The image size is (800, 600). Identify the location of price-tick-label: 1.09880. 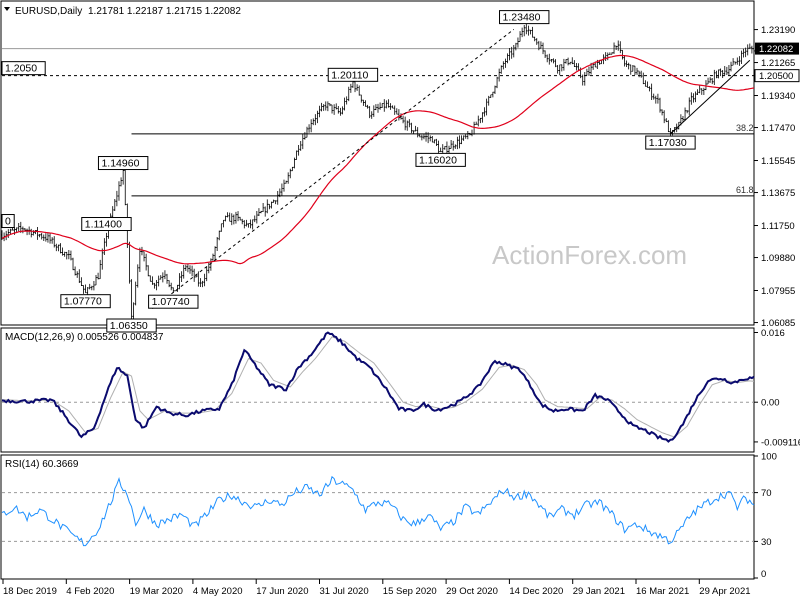
(778, 258).